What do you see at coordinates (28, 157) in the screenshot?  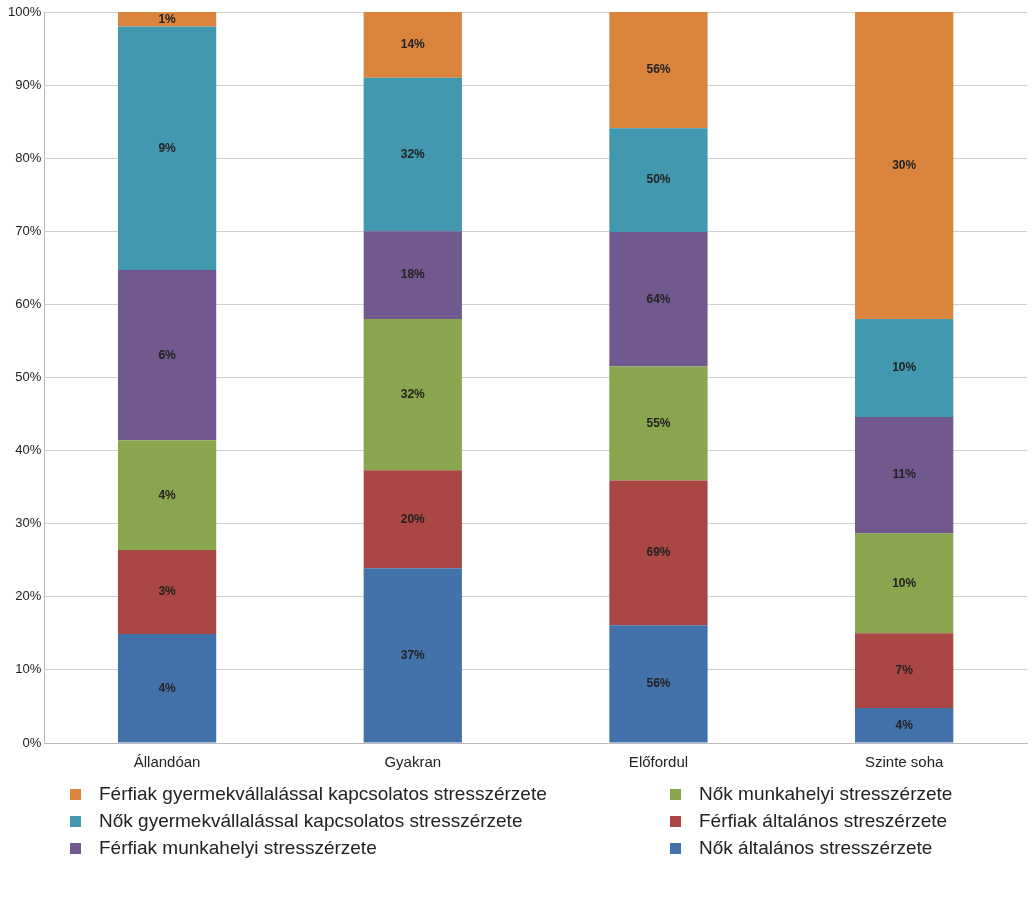 I see `y-tick-label: 80%` at bounding box center [28, 157].